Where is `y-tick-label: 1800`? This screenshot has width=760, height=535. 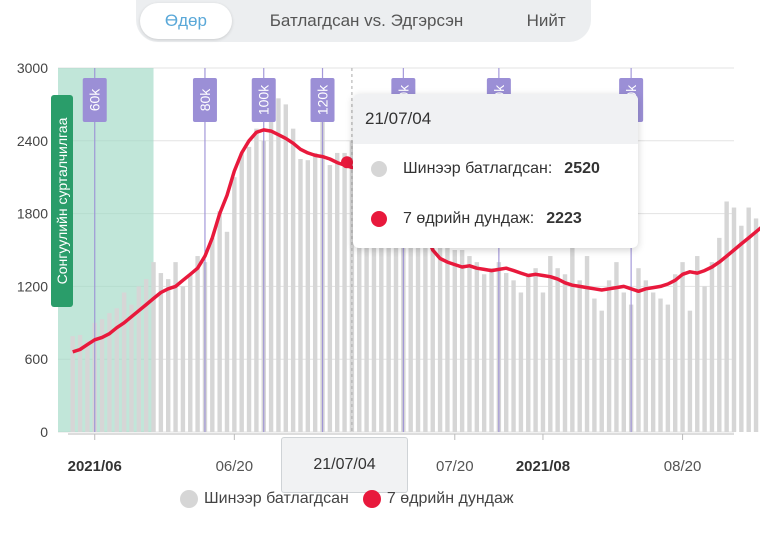
y-tick-label: 1800 is located at coordinates (32, 214).